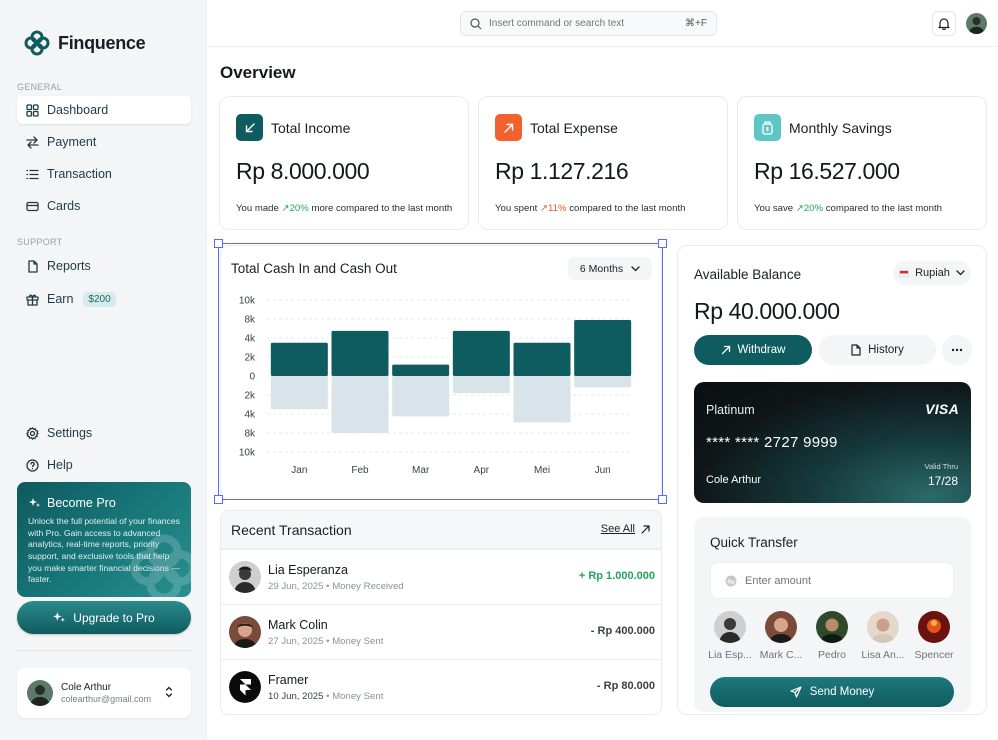  What do you see at coordinates (557, 208) in the screenshot?
I see `stat-change: 11%` at bounding box center [557, 208].